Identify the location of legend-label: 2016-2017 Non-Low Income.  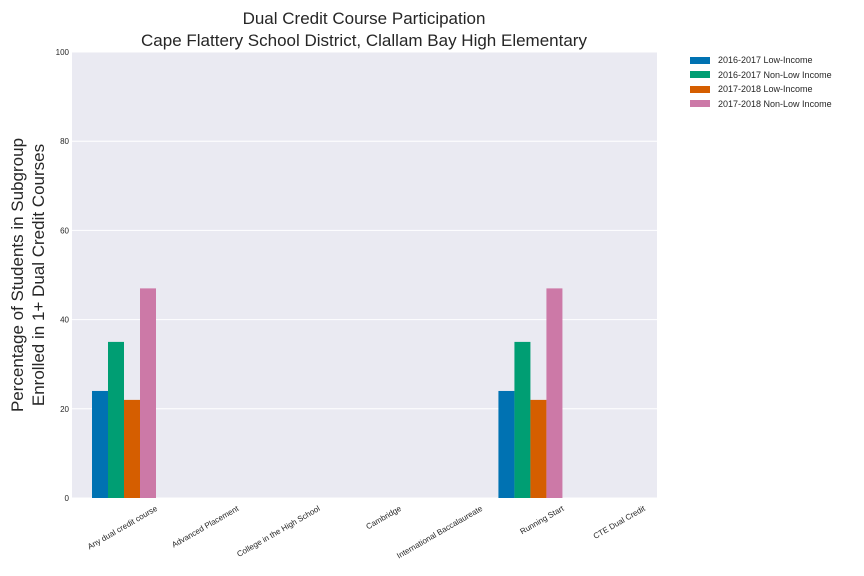
(775, 74).